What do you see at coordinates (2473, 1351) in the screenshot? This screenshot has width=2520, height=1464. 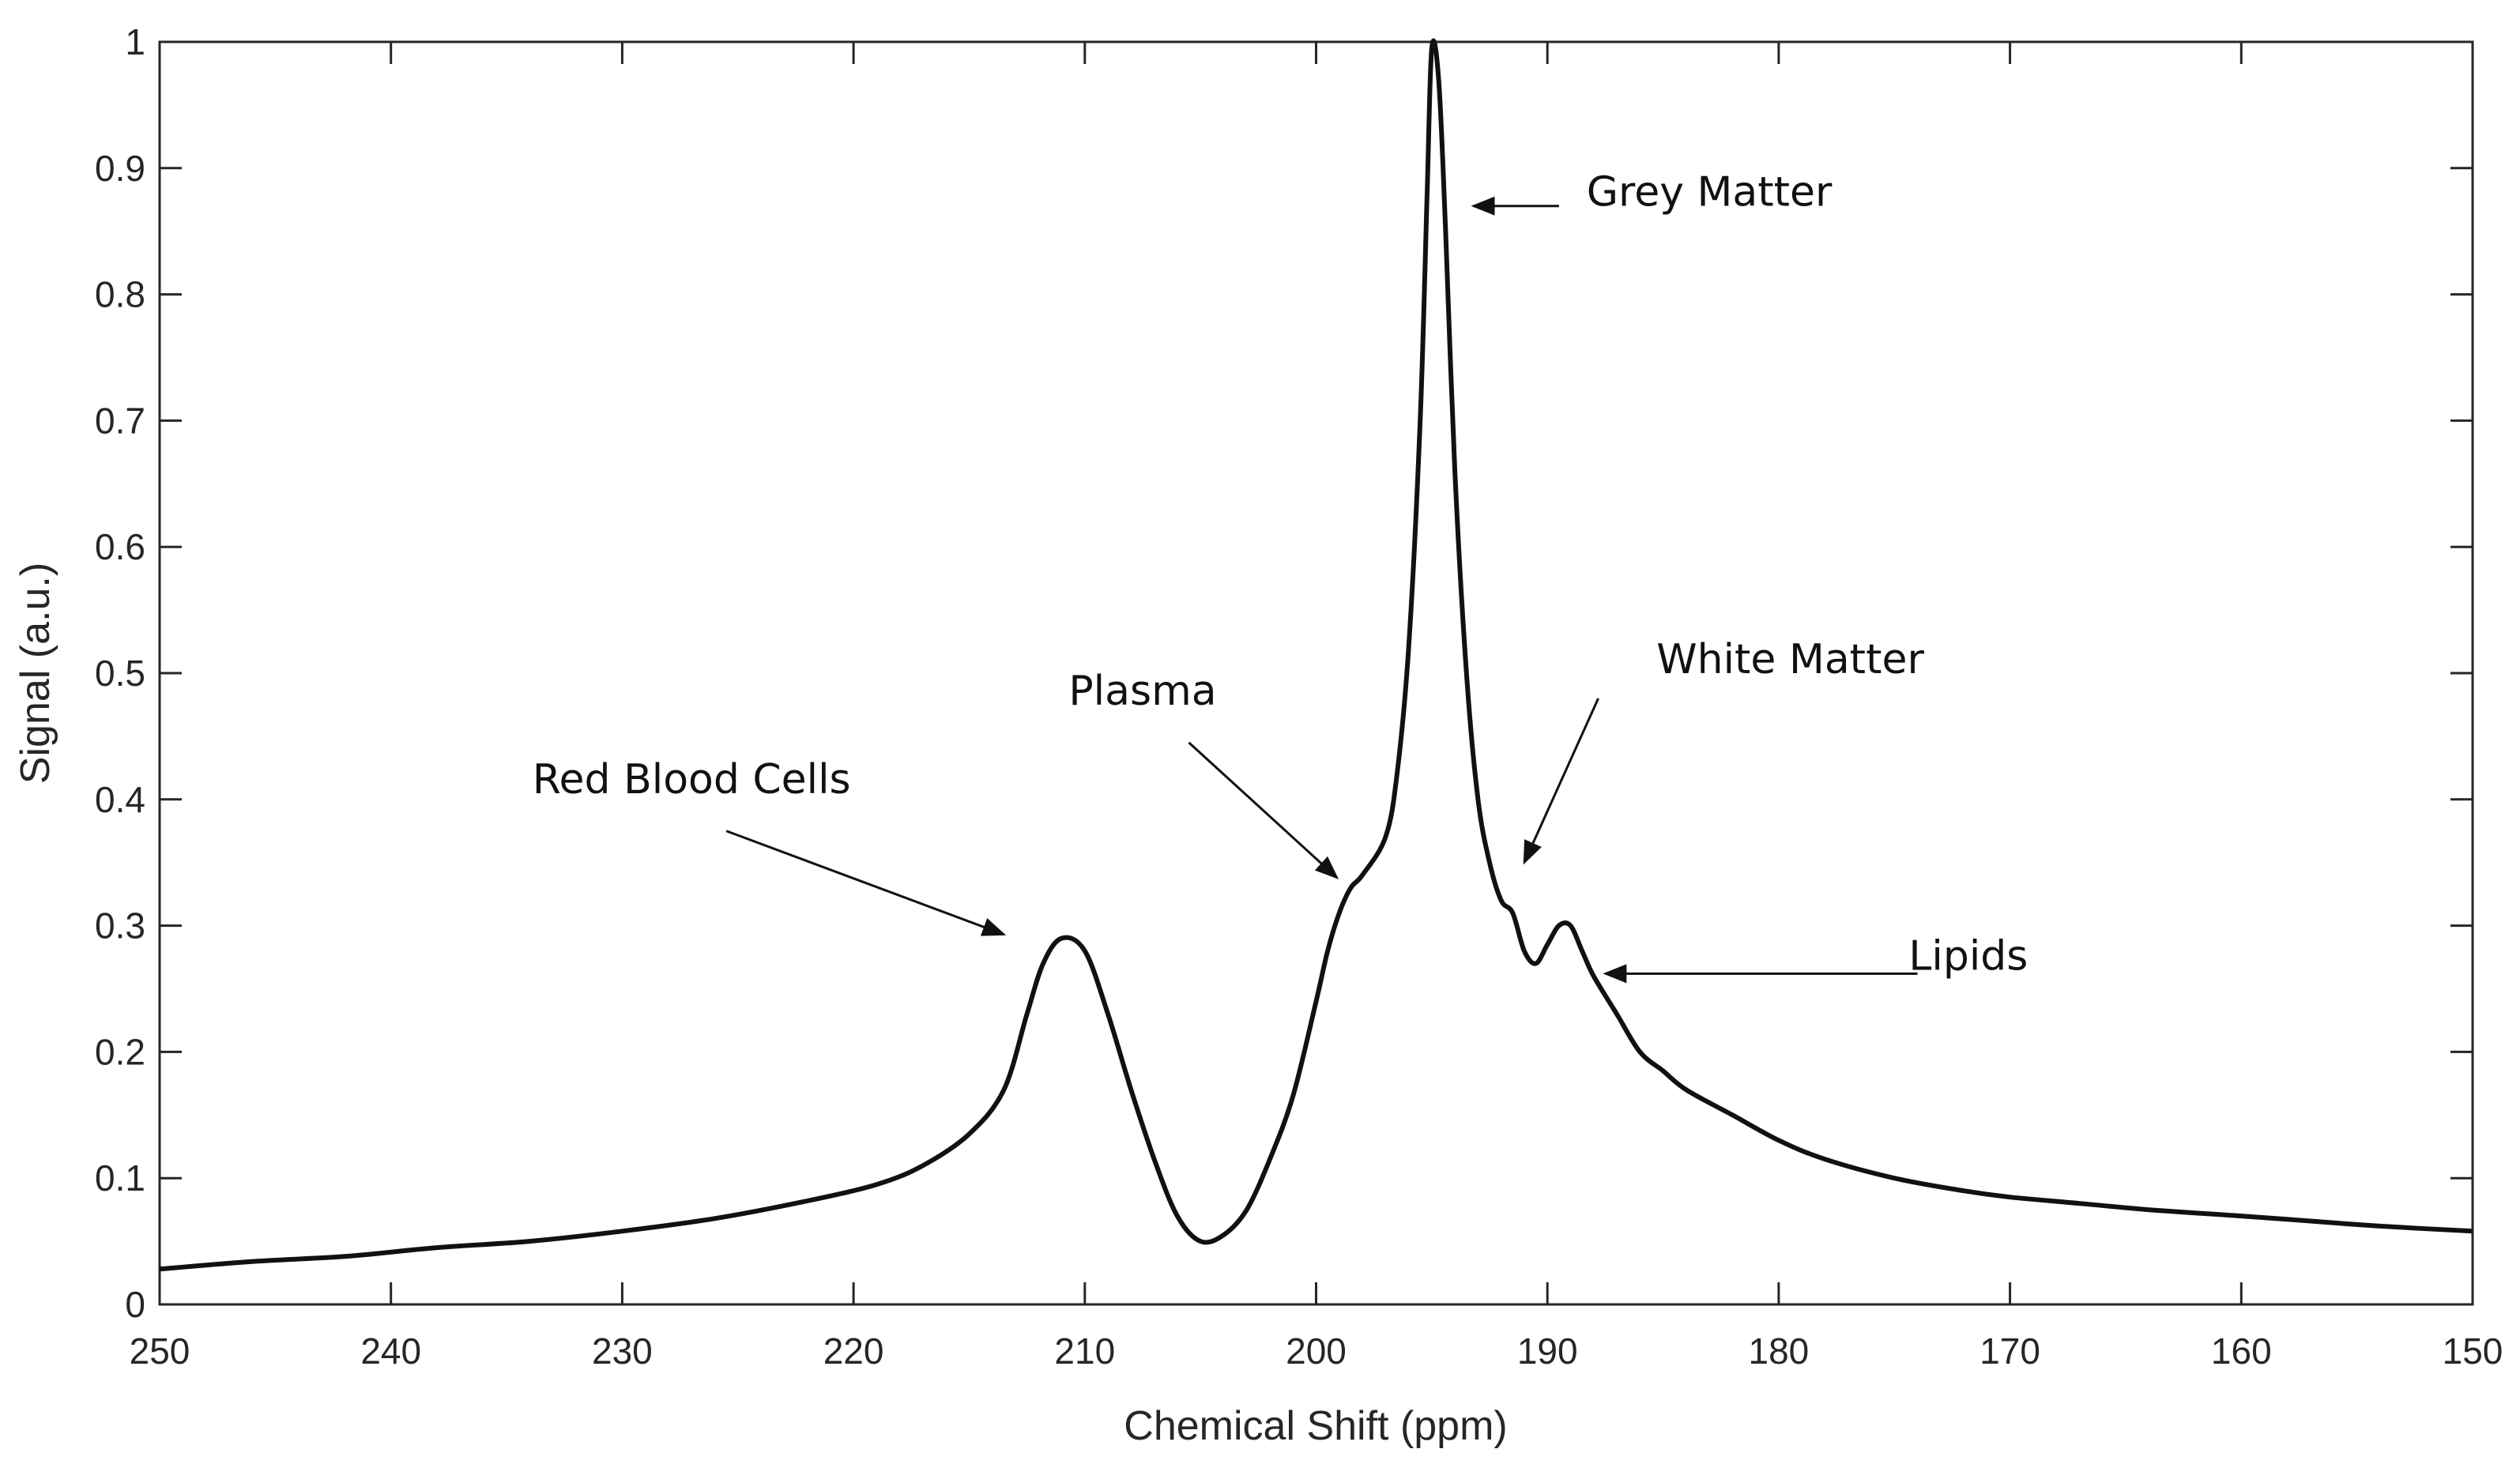 I see `x-tick-label: 150` at bounding box center [2473, 1351].